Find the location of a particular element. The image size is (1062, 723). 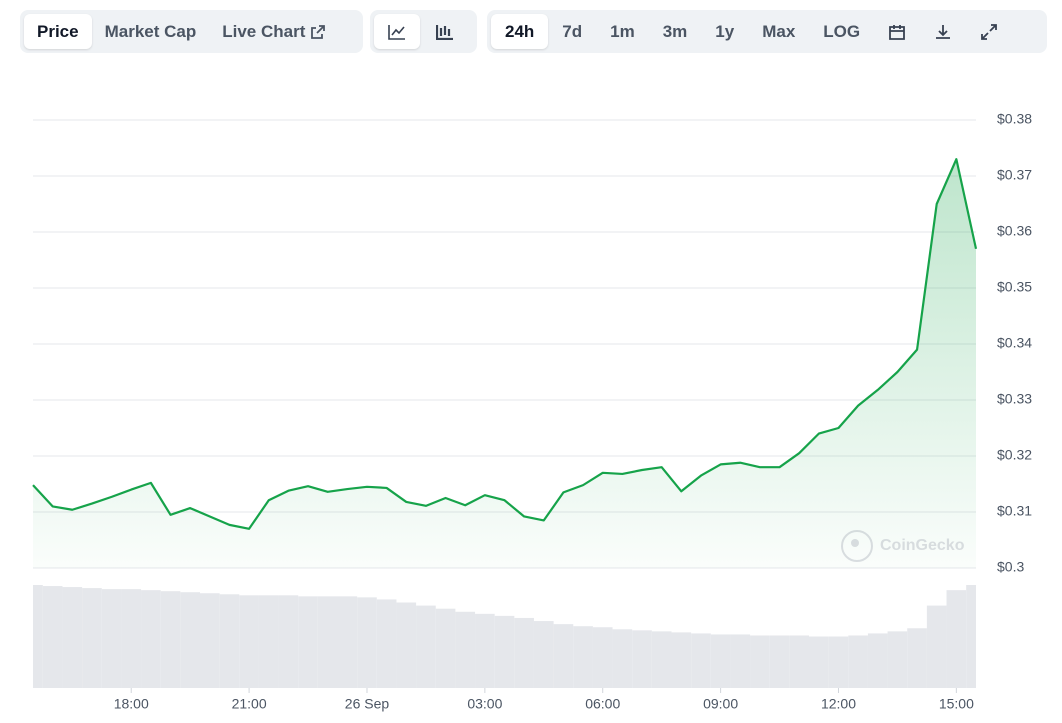

candle-icon is located at coordinates (444, 32).